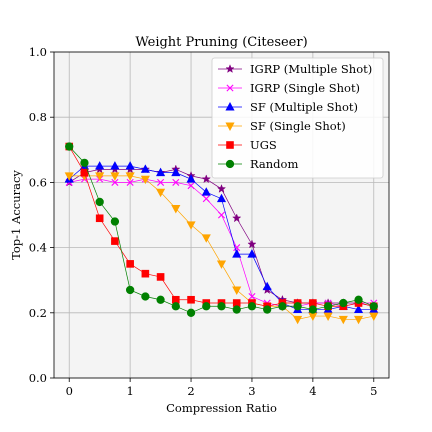 This screenshot has height=432, width=432. I want to click on legend-item-random: Random, so click(258, 164).